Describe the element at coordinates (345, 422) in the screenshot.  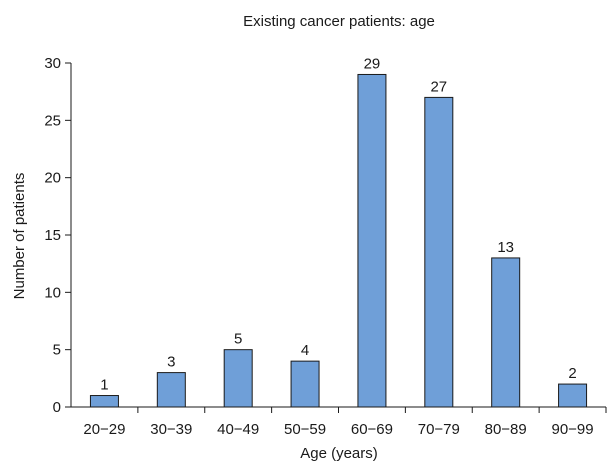
I see `x-axis-ticks: 20−29 30−39 40−49 50−59 60−69 70−79 80−89 90−99` at that location.